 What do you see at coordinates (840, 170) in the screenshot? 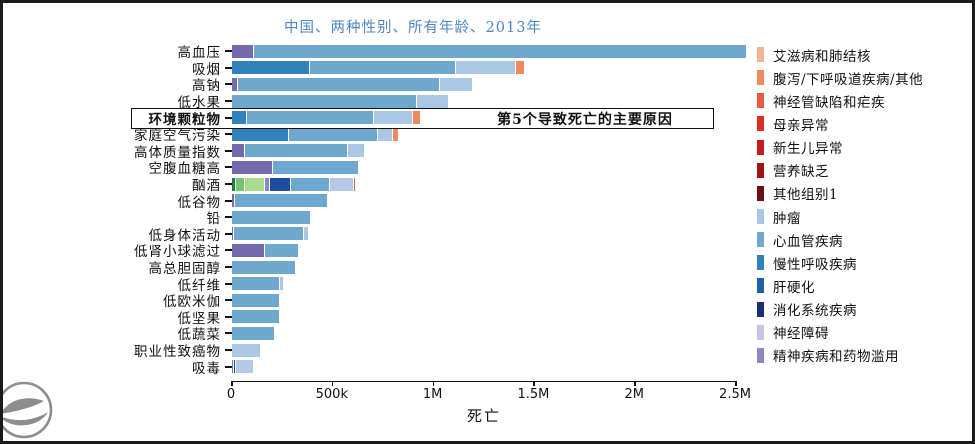
I see `legend-item: 营养缺乏` at bounding box center [840, 170].